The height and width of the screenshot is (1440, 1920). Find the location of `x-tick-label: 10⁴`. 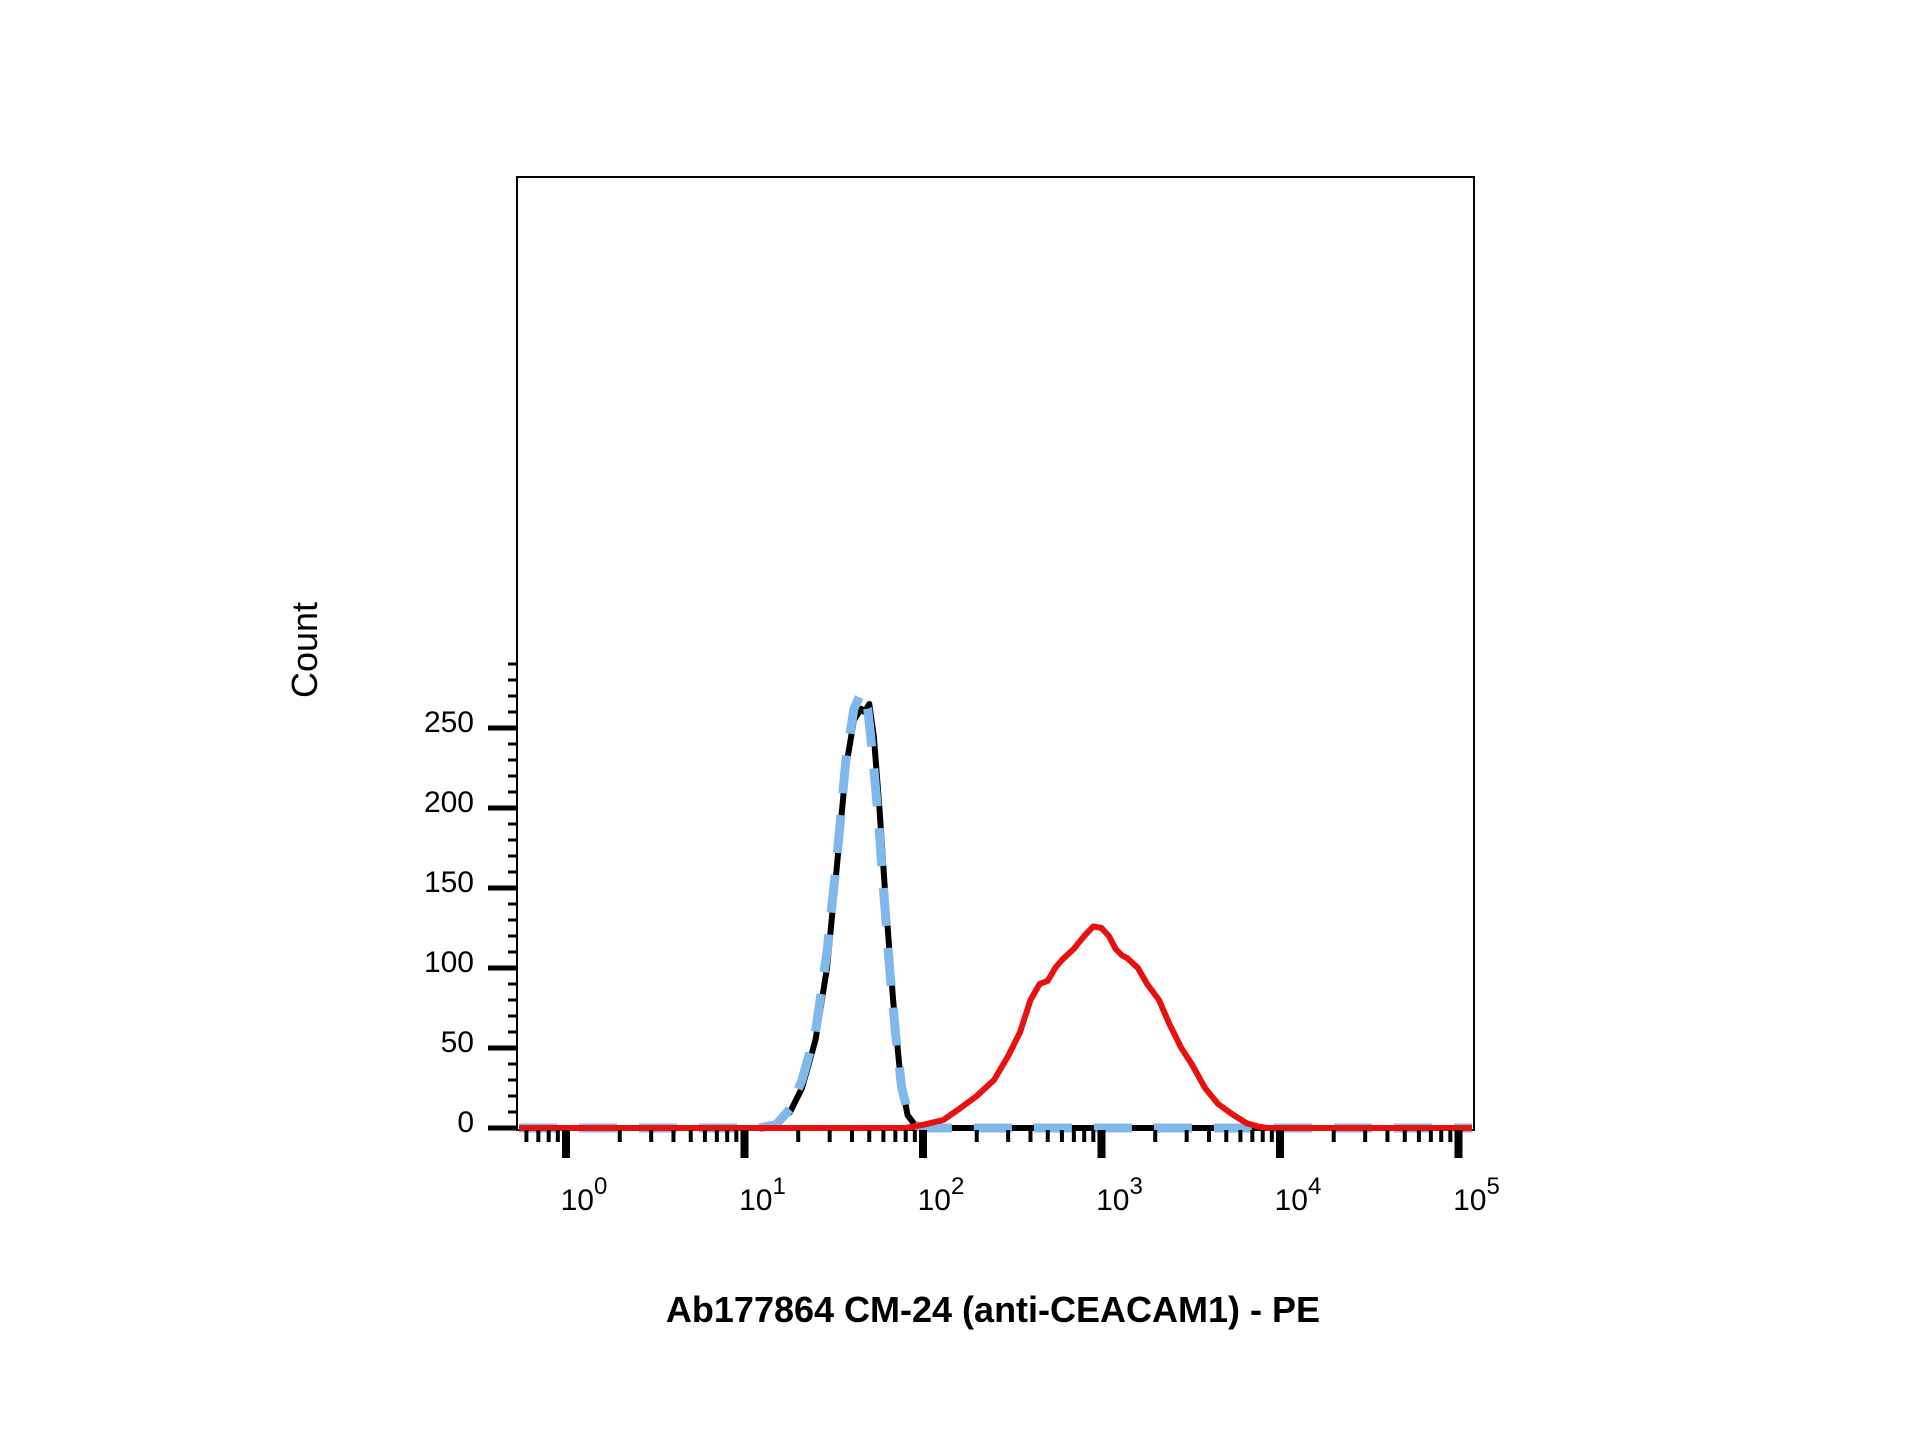

x-tick-label: 10⁴ is located at coordinates (1298, 1195).